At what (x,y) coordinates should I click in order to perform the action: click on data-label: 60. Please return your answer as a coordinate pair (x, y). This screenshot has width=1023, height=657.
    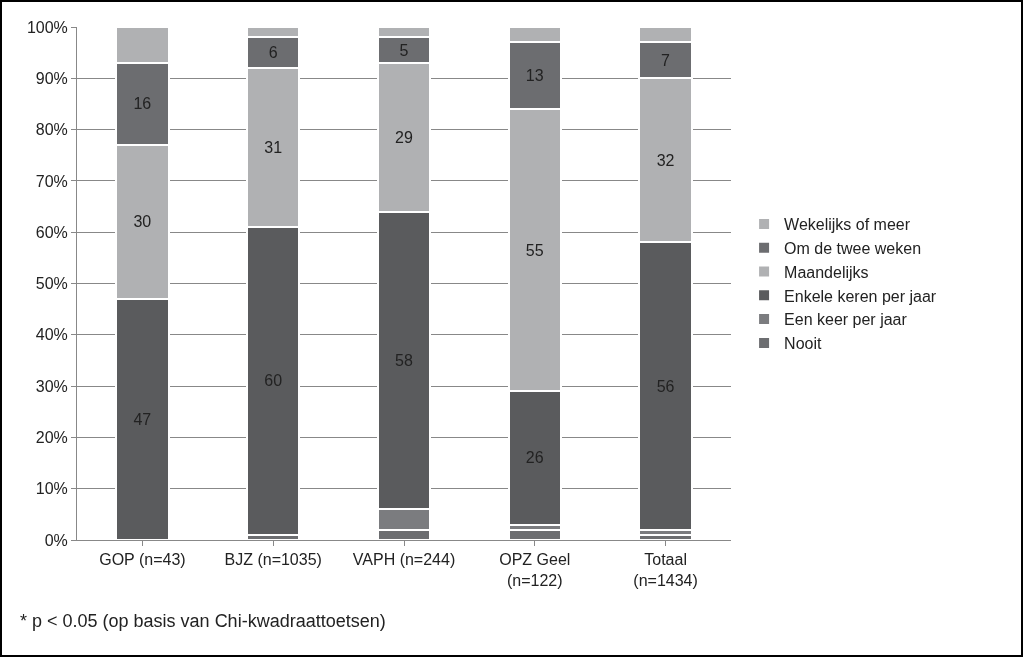
    Looking at the image, I should click on (273, 381).